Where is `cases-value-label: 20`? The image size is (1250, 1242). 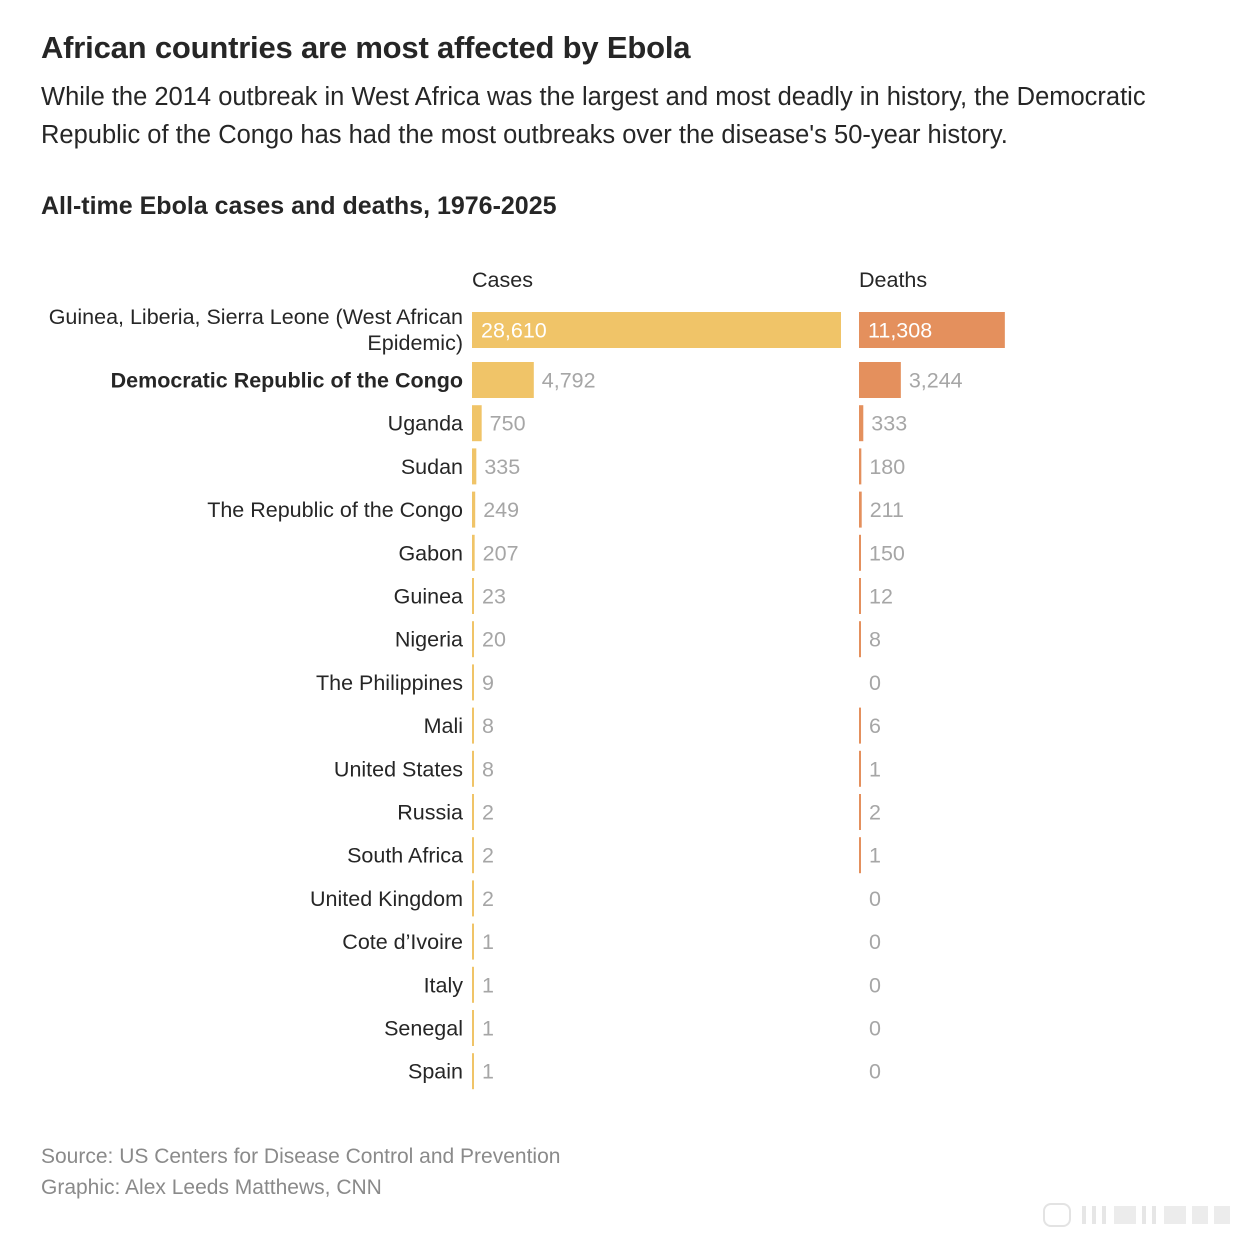
cases-value-label: 20 is located at coordinates (494, 640).